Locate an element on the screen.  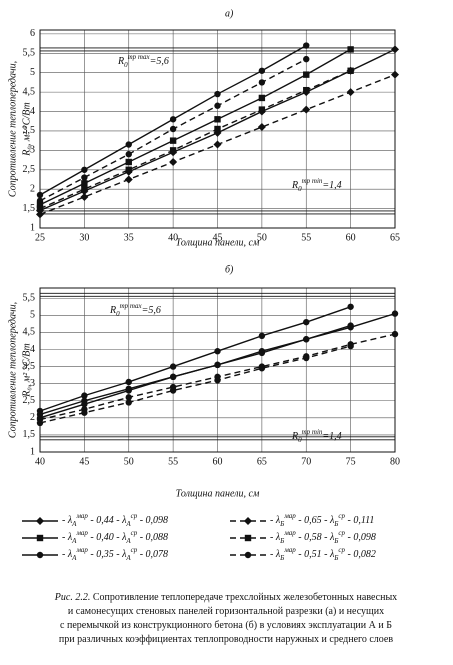
x-tick-label: 40 is located at coordinates (40, 461).